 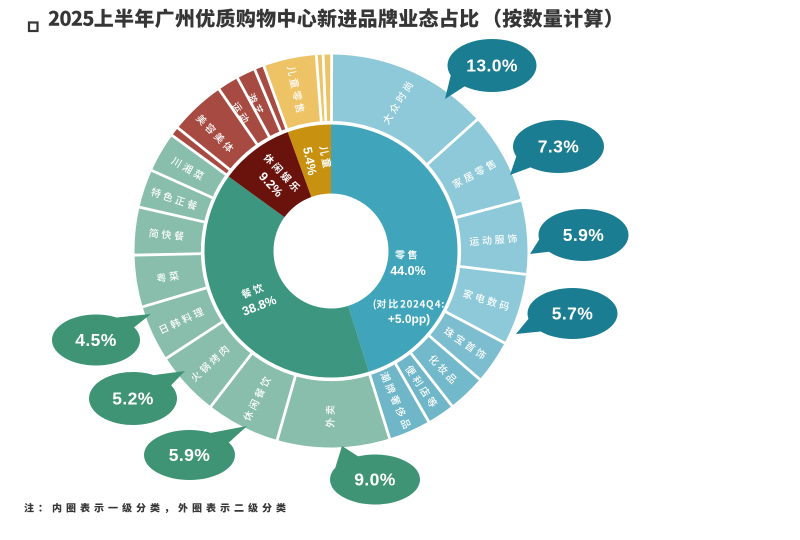 I want to click on svg-text: 5.2%, so click(x=133, y=399).